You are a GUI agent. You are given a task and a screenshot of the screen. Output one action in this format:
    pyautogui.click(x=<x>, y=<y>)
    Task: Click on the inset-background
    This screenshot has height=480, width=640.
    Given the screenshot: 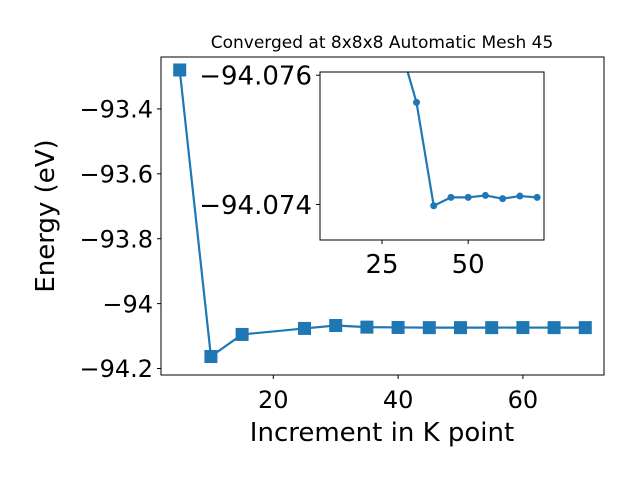 What is the action you would take?
    pyautogui.click(x=432, y=156)
    